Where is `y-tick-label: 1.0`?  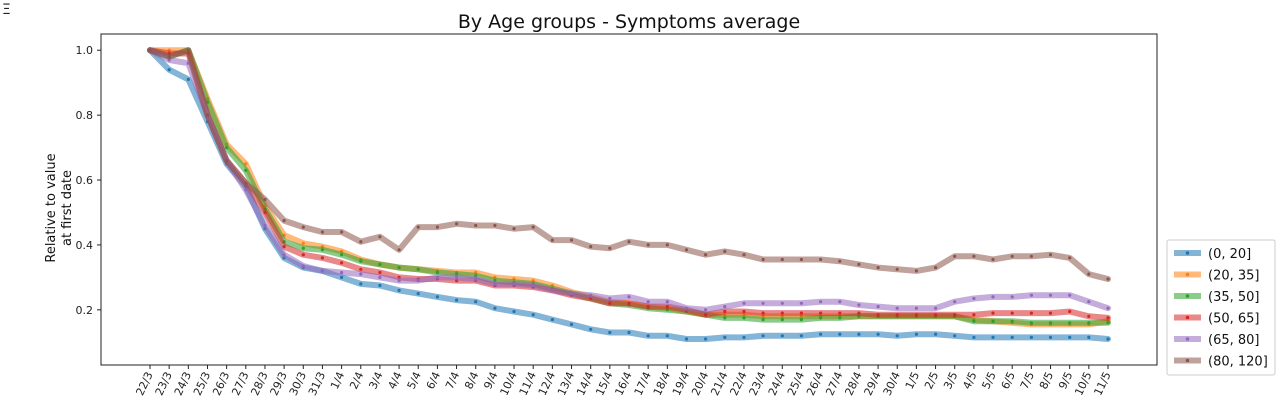 y-tick-label: 1.0 is located at coordinates (85, 50).